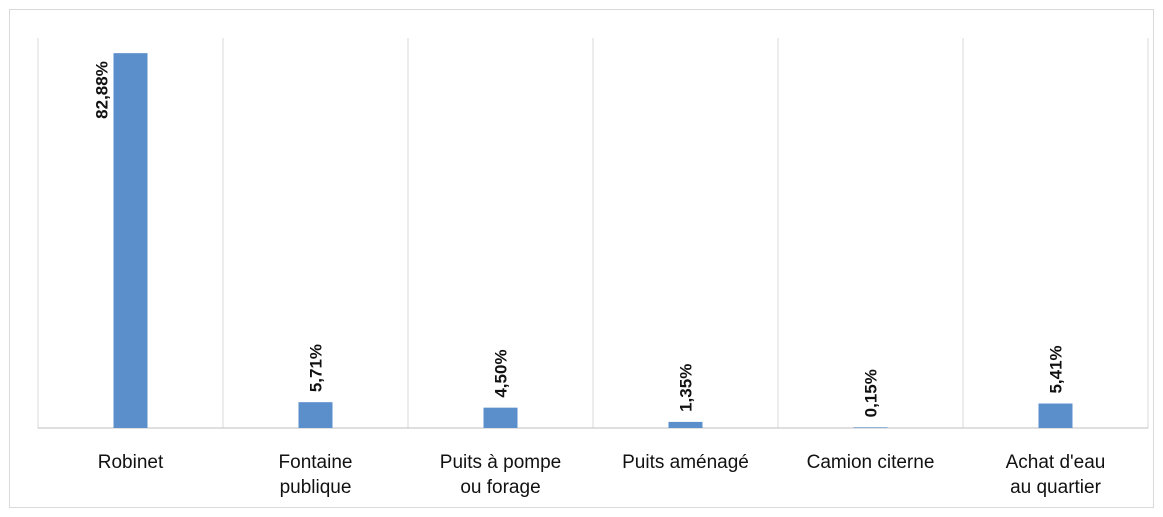 The image size is (1163, 517). Describe the element at coordinates (131, 462) in the screenshot. I see `category-label: Robinet` at that location.